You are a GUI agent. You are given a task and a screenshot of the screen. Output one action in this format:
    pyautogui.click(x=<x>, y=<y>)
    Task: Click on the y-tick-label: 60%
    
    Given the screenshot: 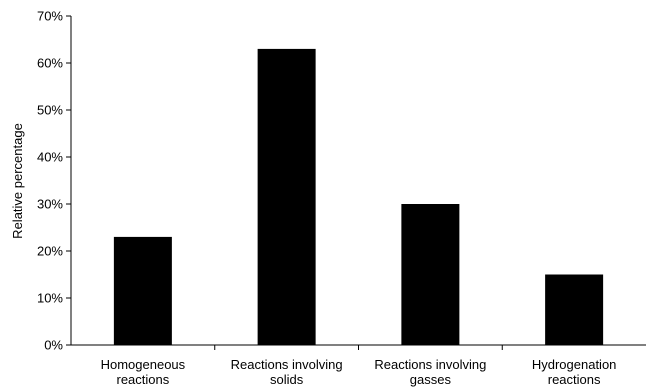 What is the action you would take?
    pyautogui.click(x=50, y=63)
    